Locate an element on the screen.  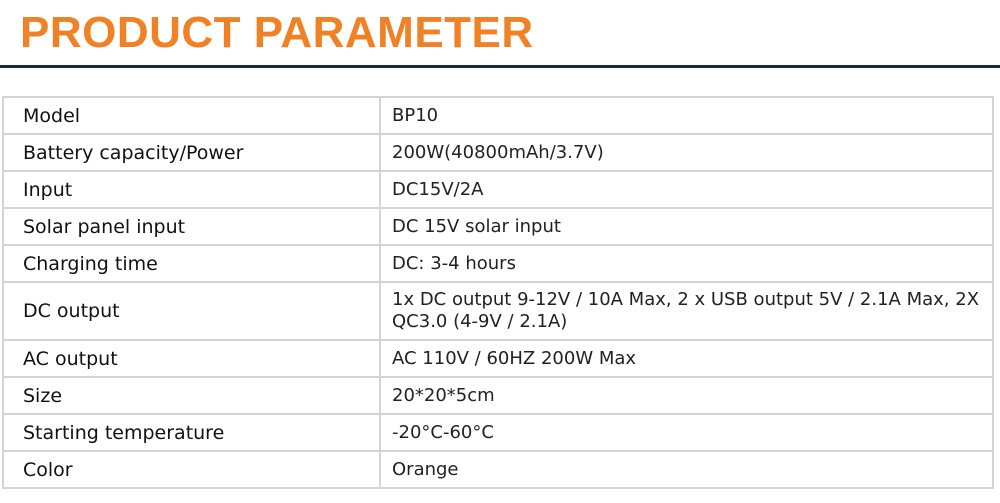
parameter-label: Battery capacity/Power is located at coordinates (191, 152).